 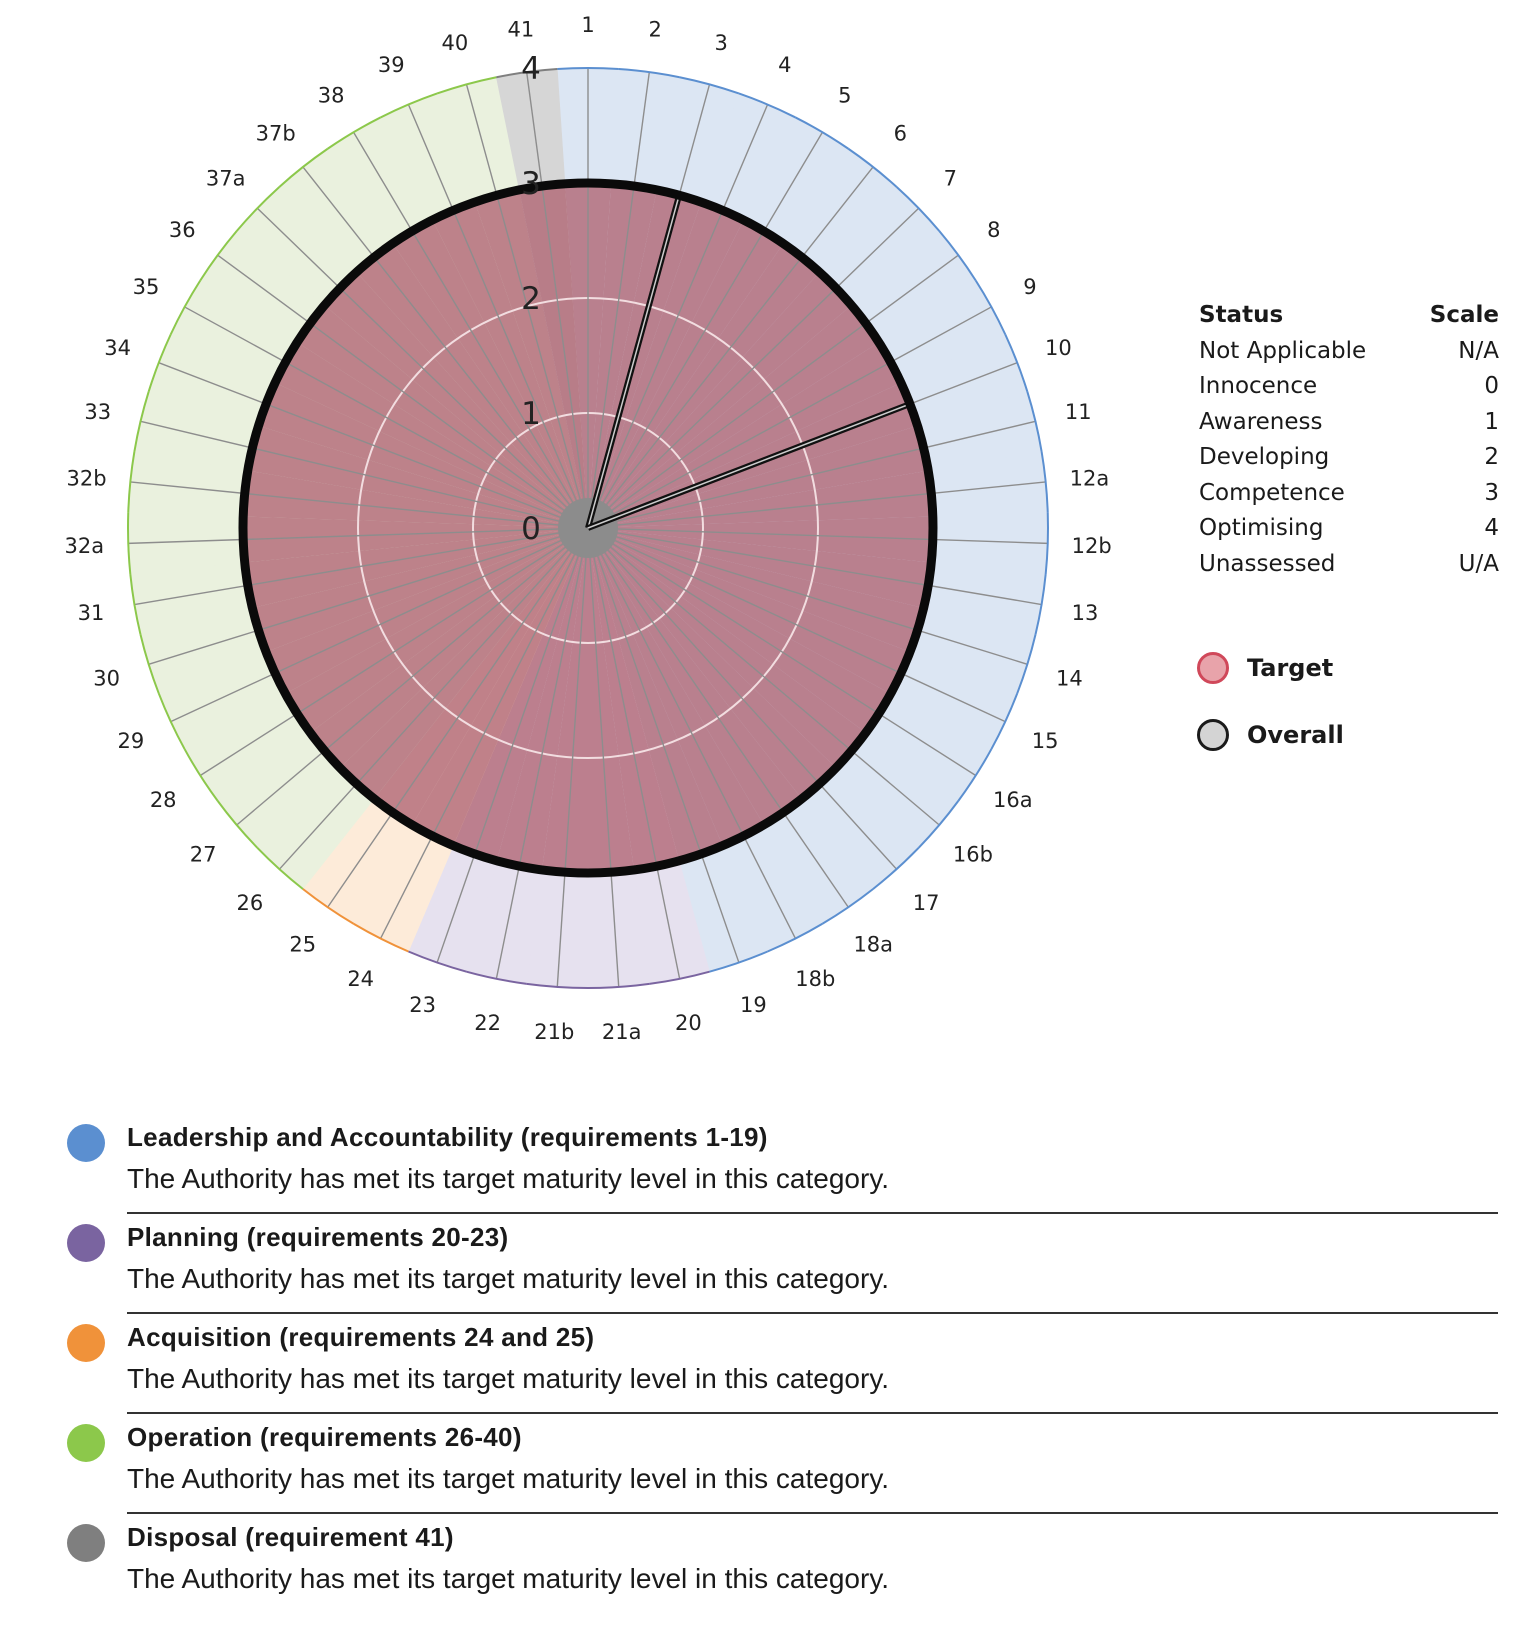 I want to click on category-label: 16b, so click(x=973, y=854).